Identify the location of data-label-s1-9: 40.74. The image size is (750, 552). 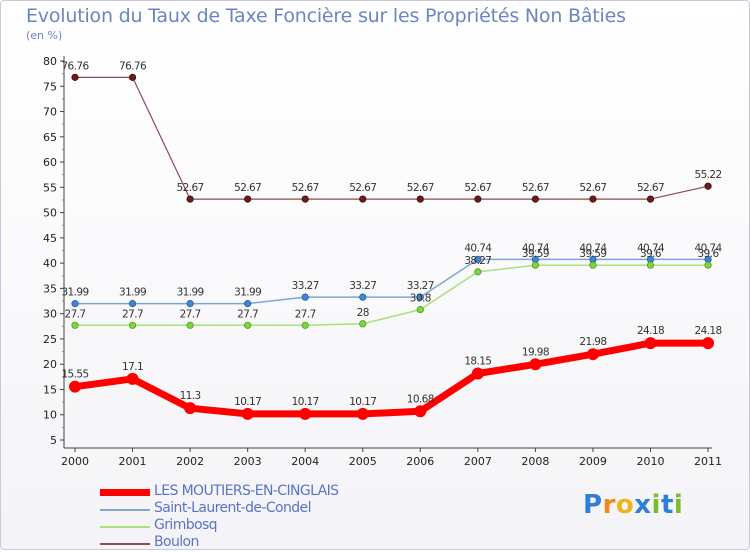
(593, 248).